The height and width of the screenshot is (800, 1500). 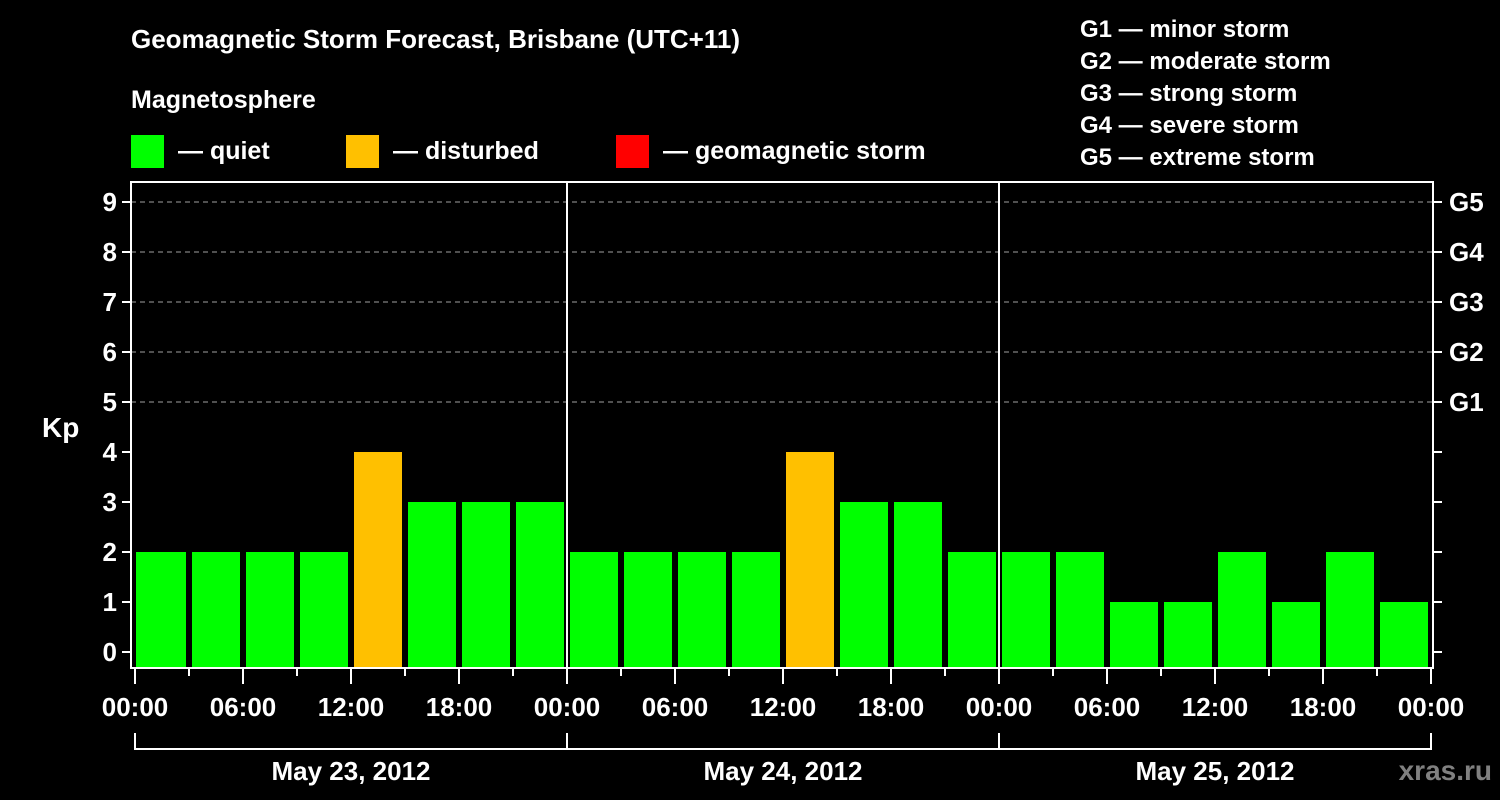 I want to click on svg-text: 5, so click(x=110, y=402).